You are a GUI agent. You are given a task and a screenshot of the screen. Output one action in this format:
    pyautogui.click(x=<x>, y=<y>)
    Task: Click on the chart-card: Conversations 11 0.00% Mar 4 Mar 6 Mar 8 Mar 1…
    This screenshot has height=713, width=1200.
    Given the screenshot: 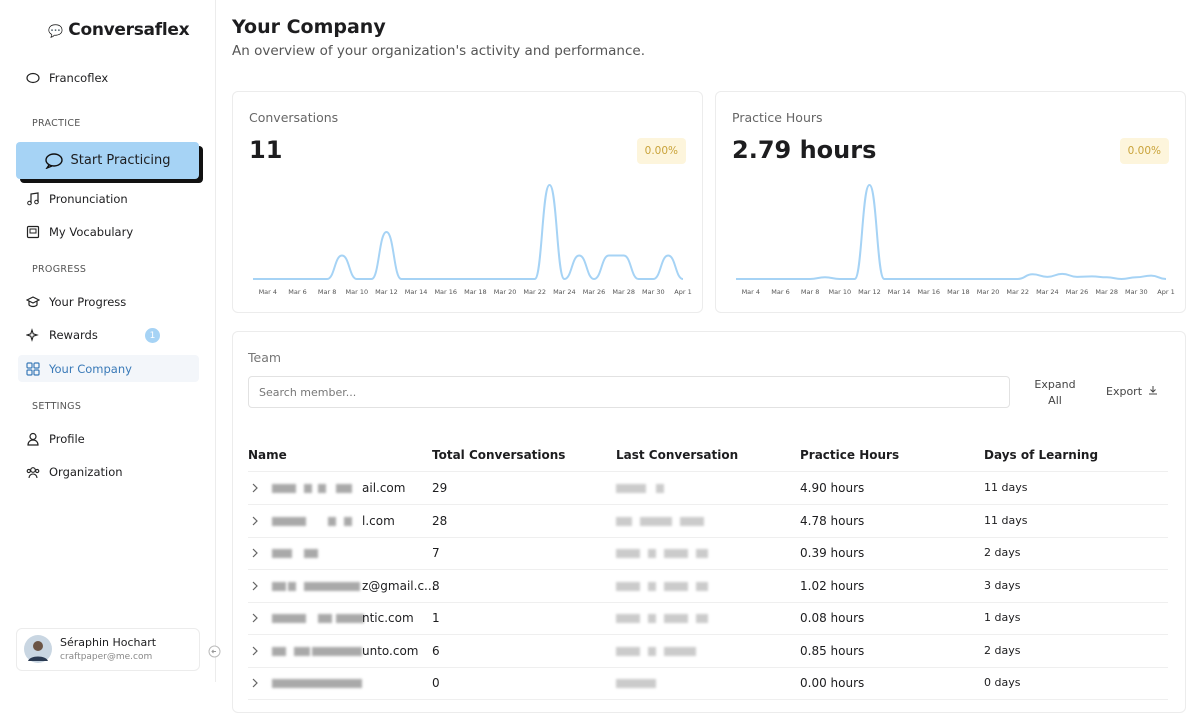 What is the action you would take?
    pyautogui.click(x=467, y=202)
    